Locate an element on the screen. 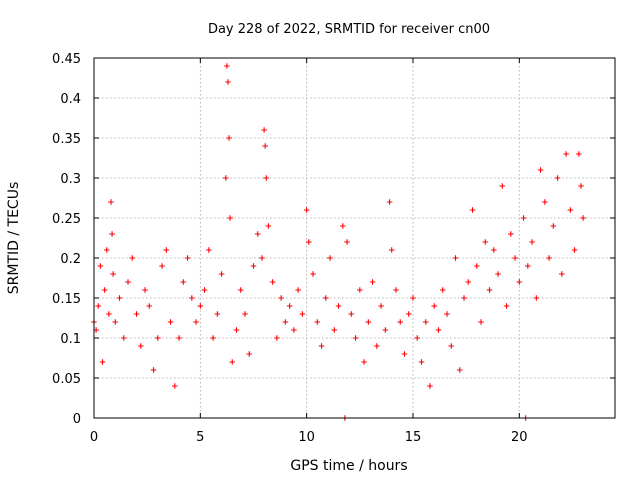 The width and height of the screenshot is (640, 480). x-tick-label: 0 is located at coordinates (94, 437).